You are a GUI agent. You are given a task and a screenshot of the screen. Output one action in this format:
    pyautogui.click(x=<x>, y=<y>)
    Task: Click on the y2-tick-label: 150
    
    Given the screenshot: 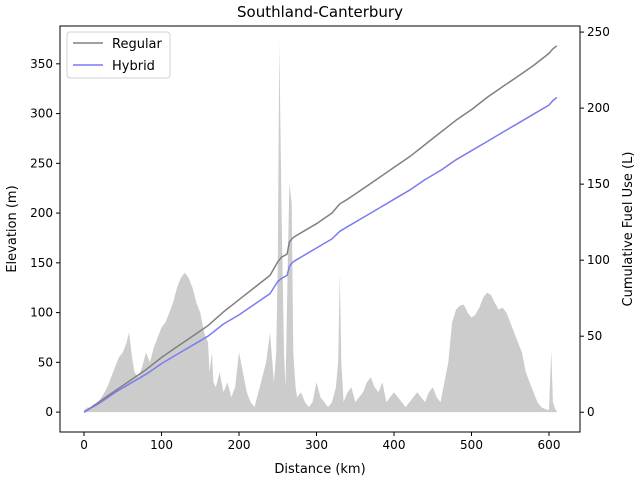 What is the action you would take?
    pyautogui.click(x=598, y=184)
    